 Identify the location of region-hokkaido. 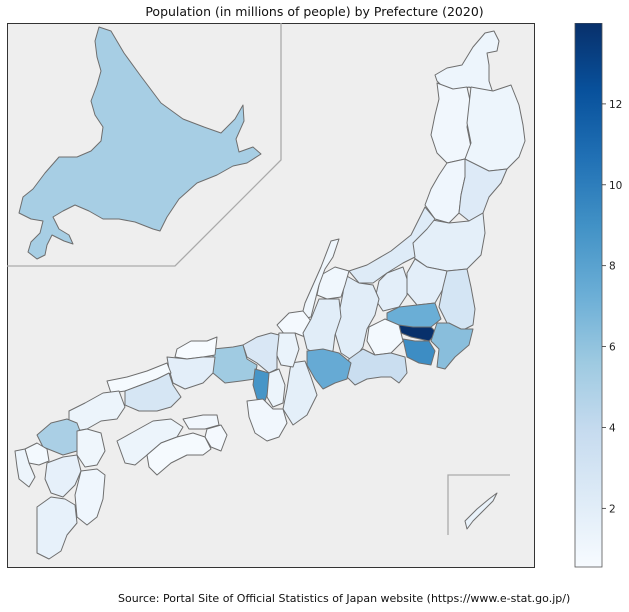
(140, 143).